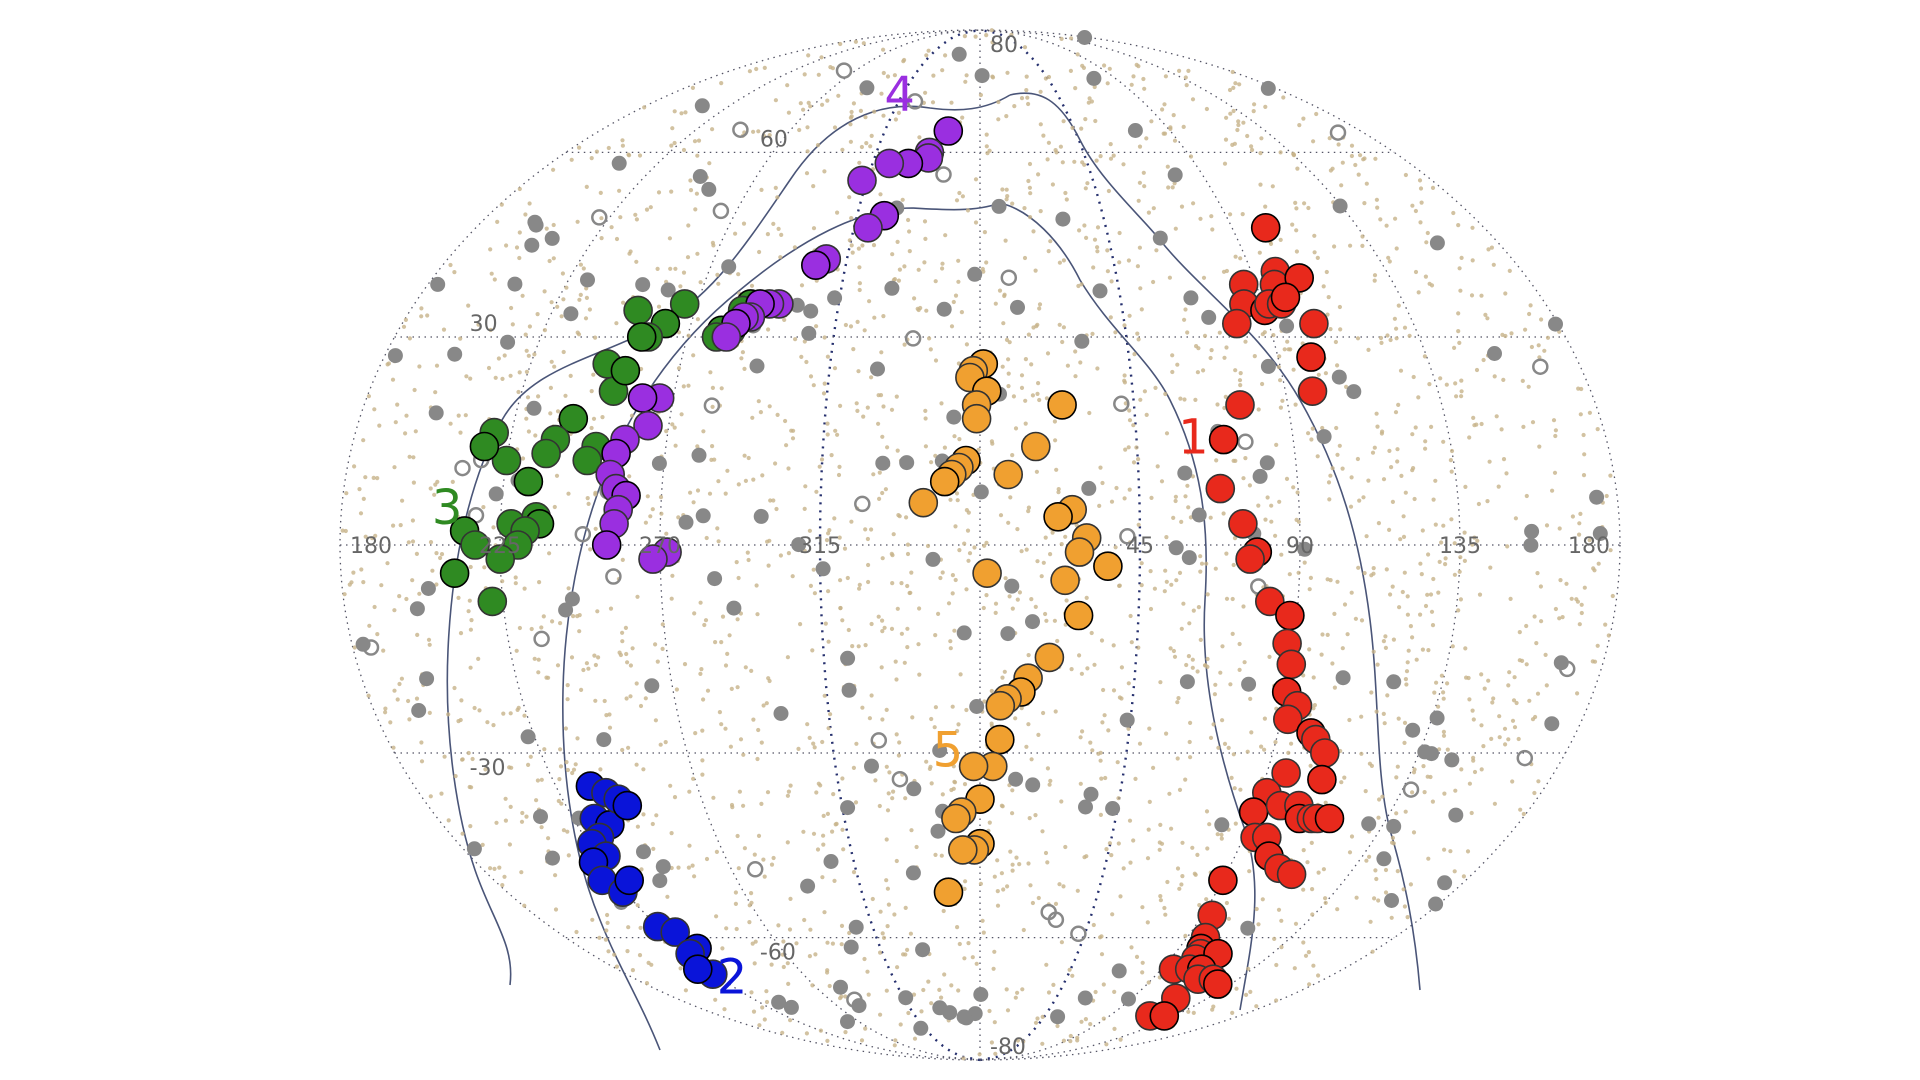 The image size is (1920, 1080). Describe the element at coordinates (1250, 559) in the screenshot. I see `group-1-point` at that location.